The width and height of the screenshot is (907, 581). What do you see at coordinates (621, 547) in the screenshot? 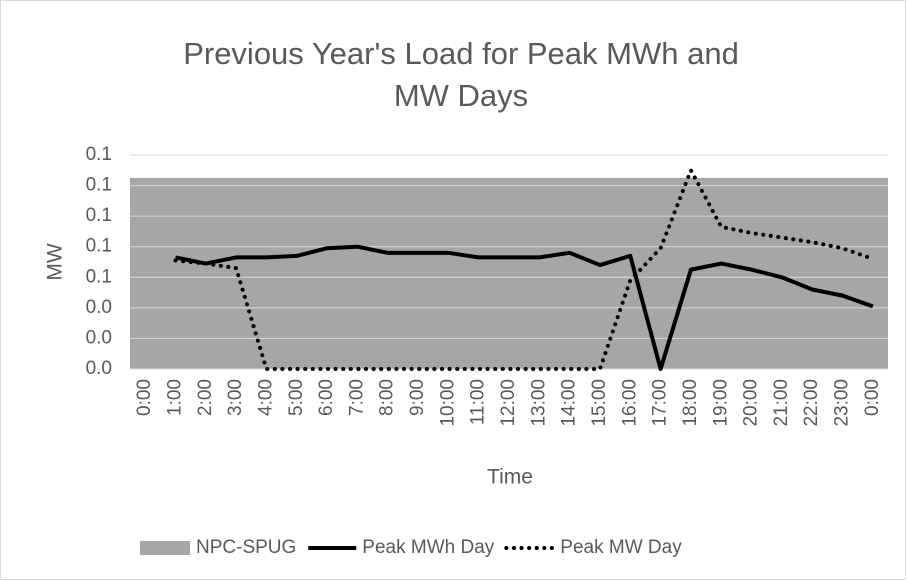
I see `legend-label: Peak MW Day` at bounding box center [621, 547].